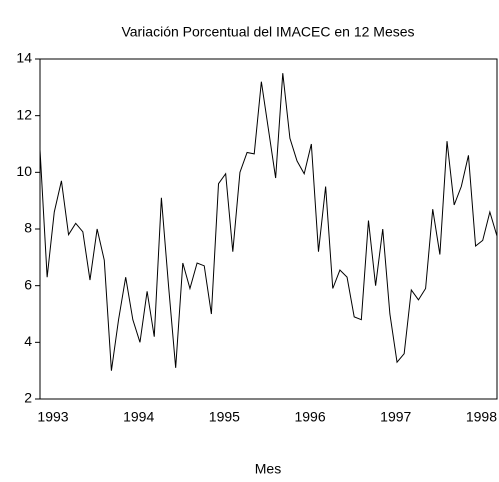 The image size is (499, 482). What do you see at coordinates (24, 114) in the screenshot?
I see `y-tick-label: 12` at bounding box center [24, 114].